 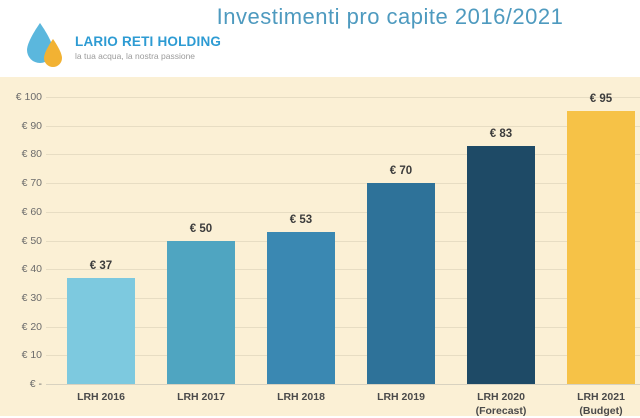 What do you see at coordinates (31, 326) in the screenshot?
I see `y-axis-tick-label: € 20` at bounding box center [31, 326].